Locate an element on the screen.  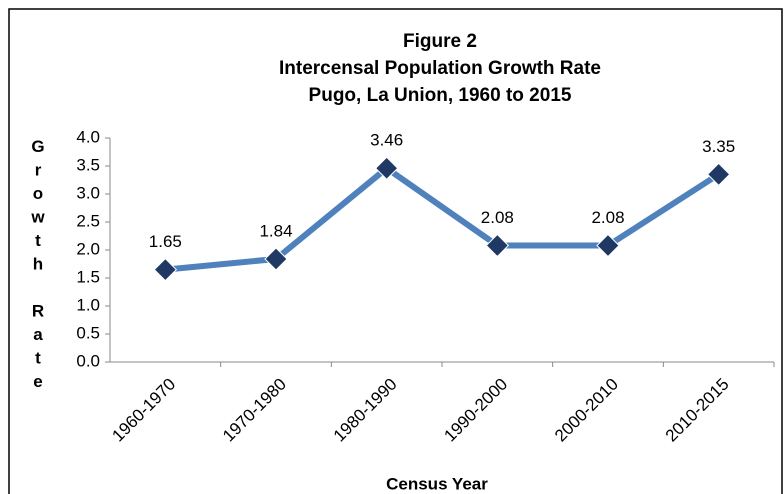
x-tick-label: 1990-2000 is located at coordinates (475, 410).